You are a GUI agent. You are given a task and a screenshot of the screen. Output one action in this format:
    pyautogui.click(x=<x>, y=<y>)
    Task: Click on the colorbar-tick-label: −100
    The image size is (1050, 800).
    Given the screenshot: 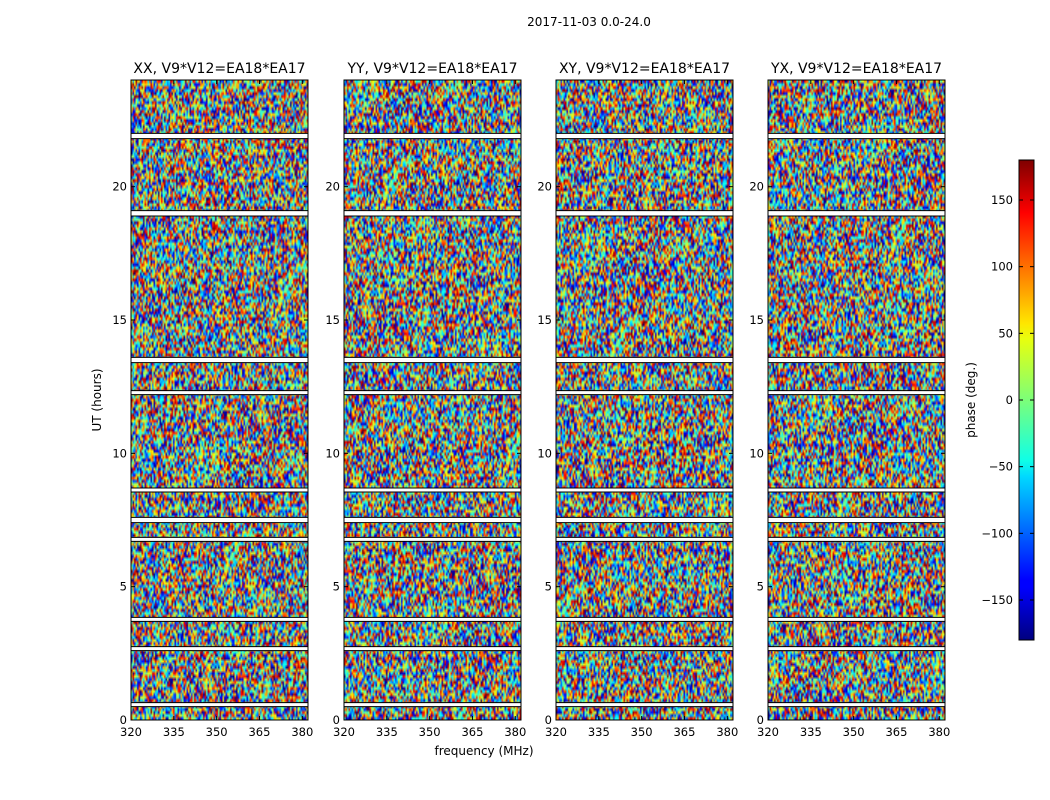 What is the action you would take?
    pyautogui.click(x=997, y=533)
    